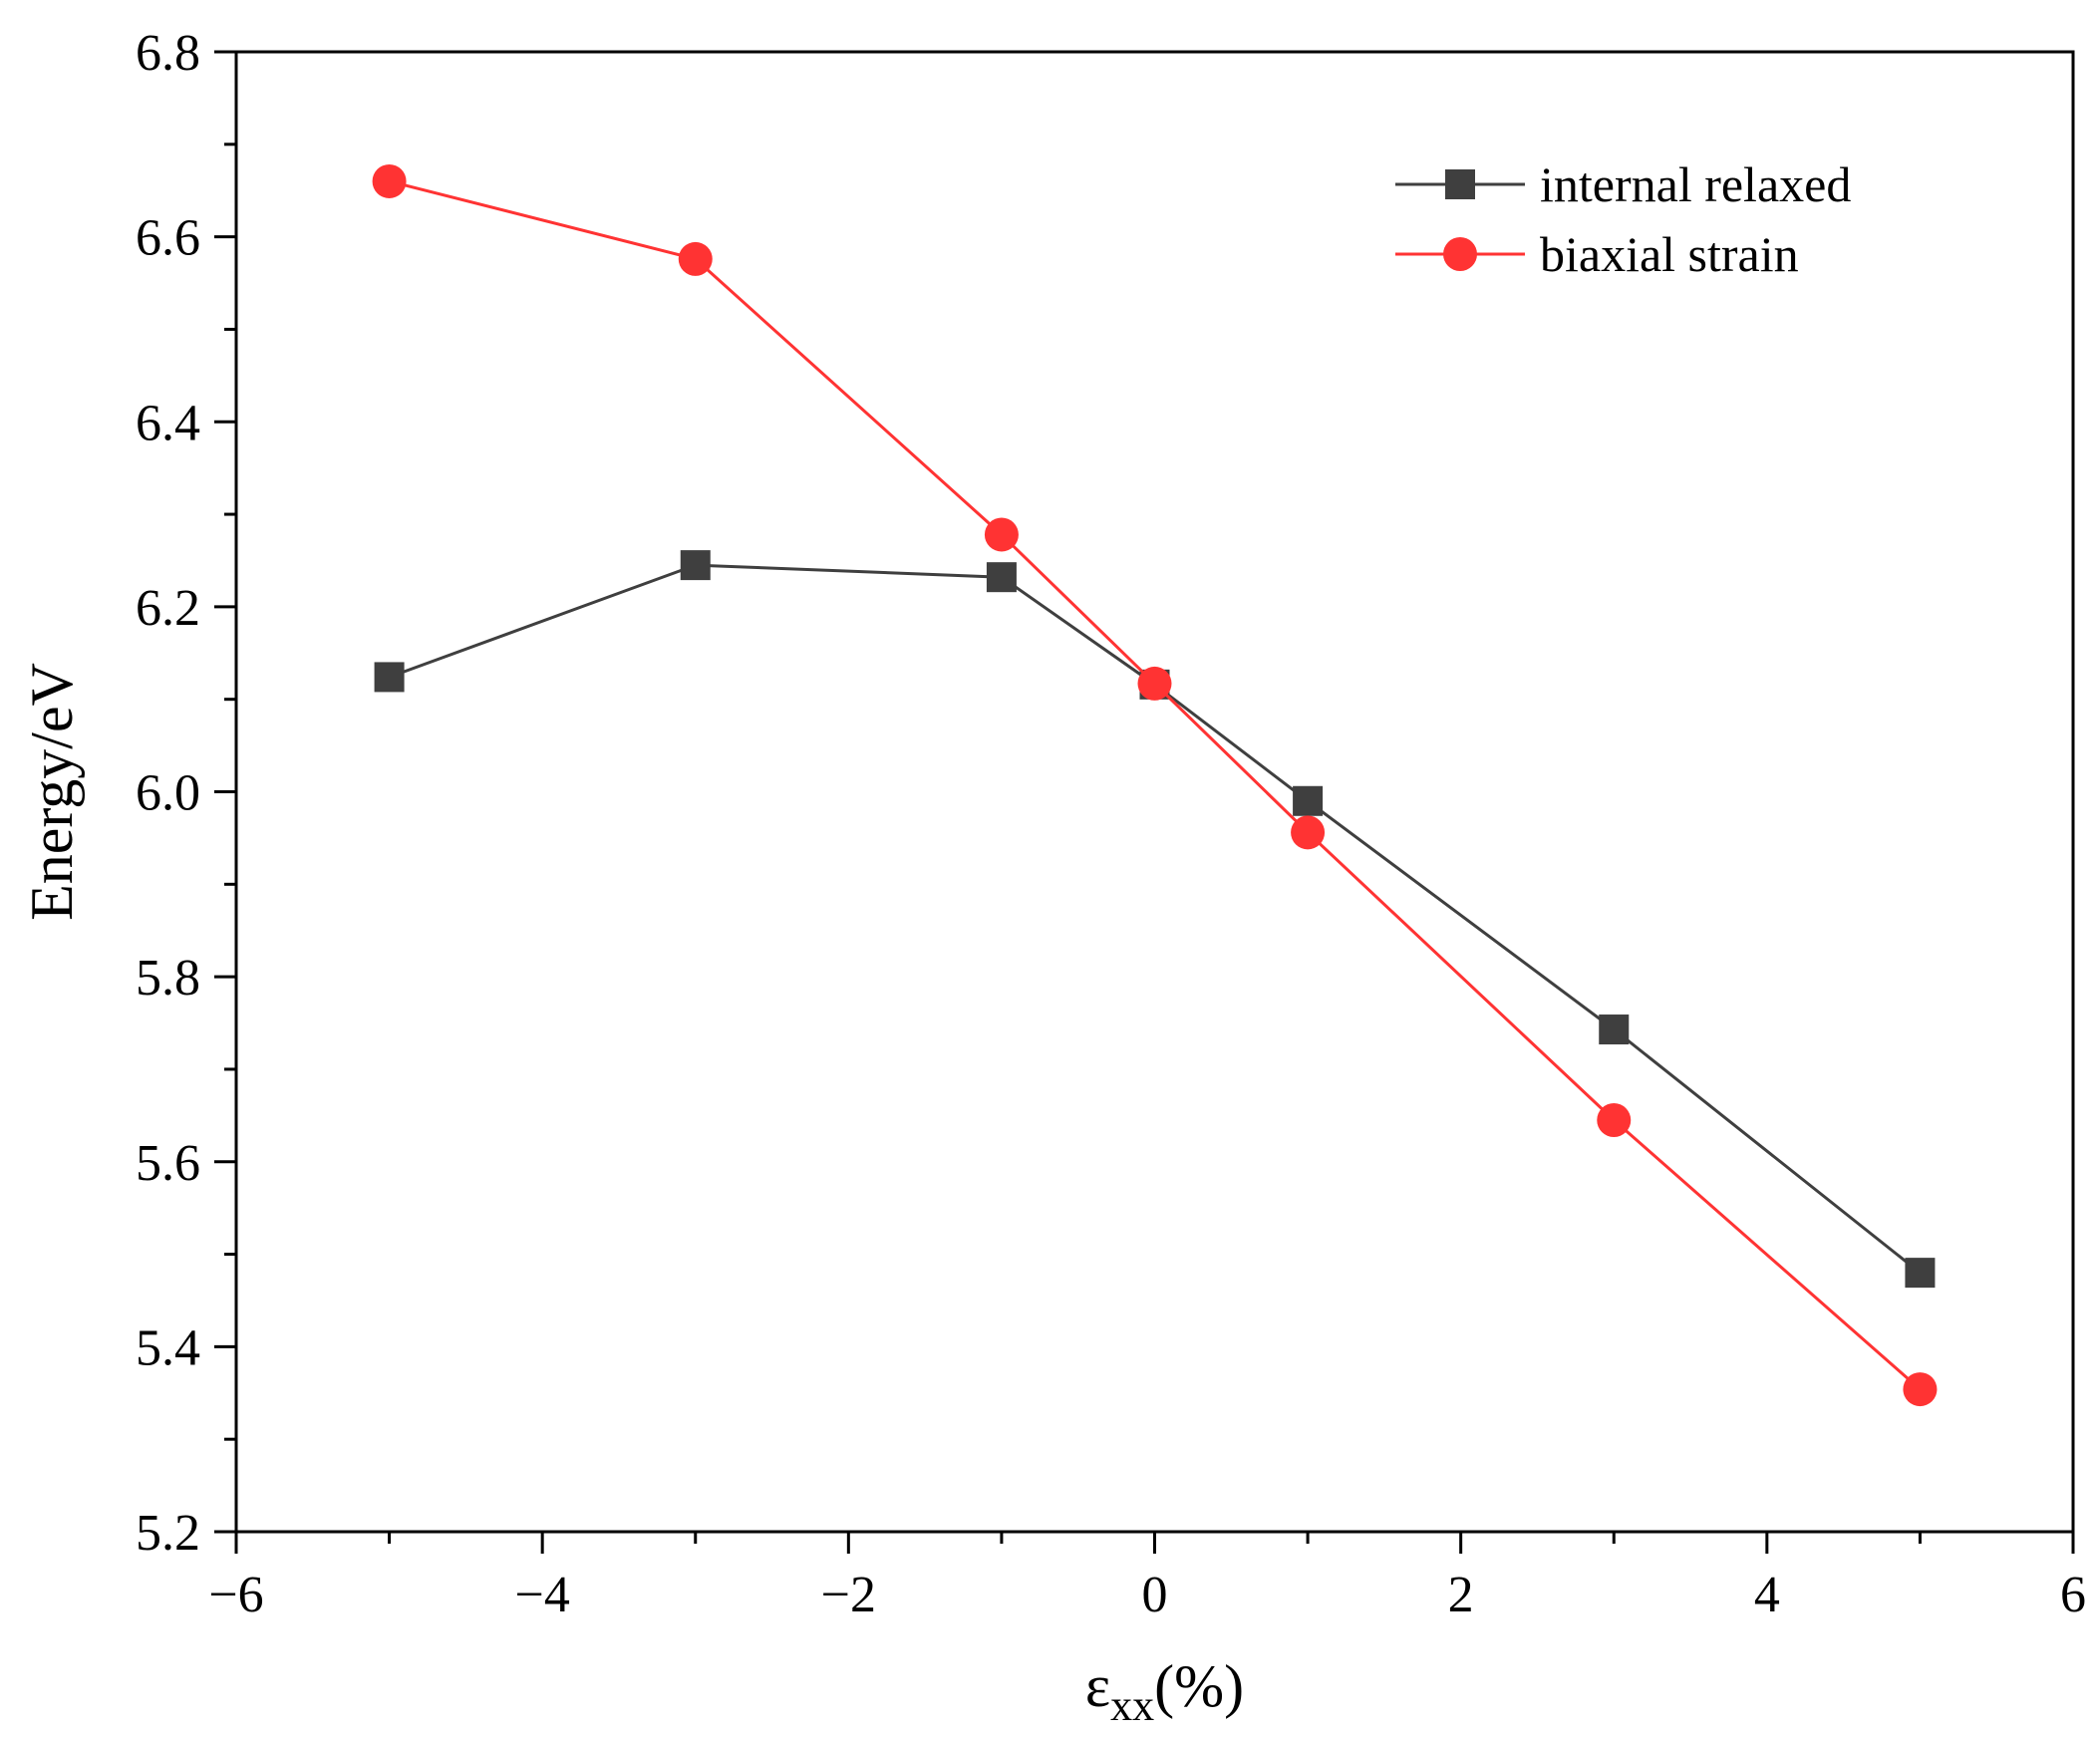  Describe the element at coordinates (1098, 1686) in the screenshot. I see `x-axis-title-symbol: ε` at that location.